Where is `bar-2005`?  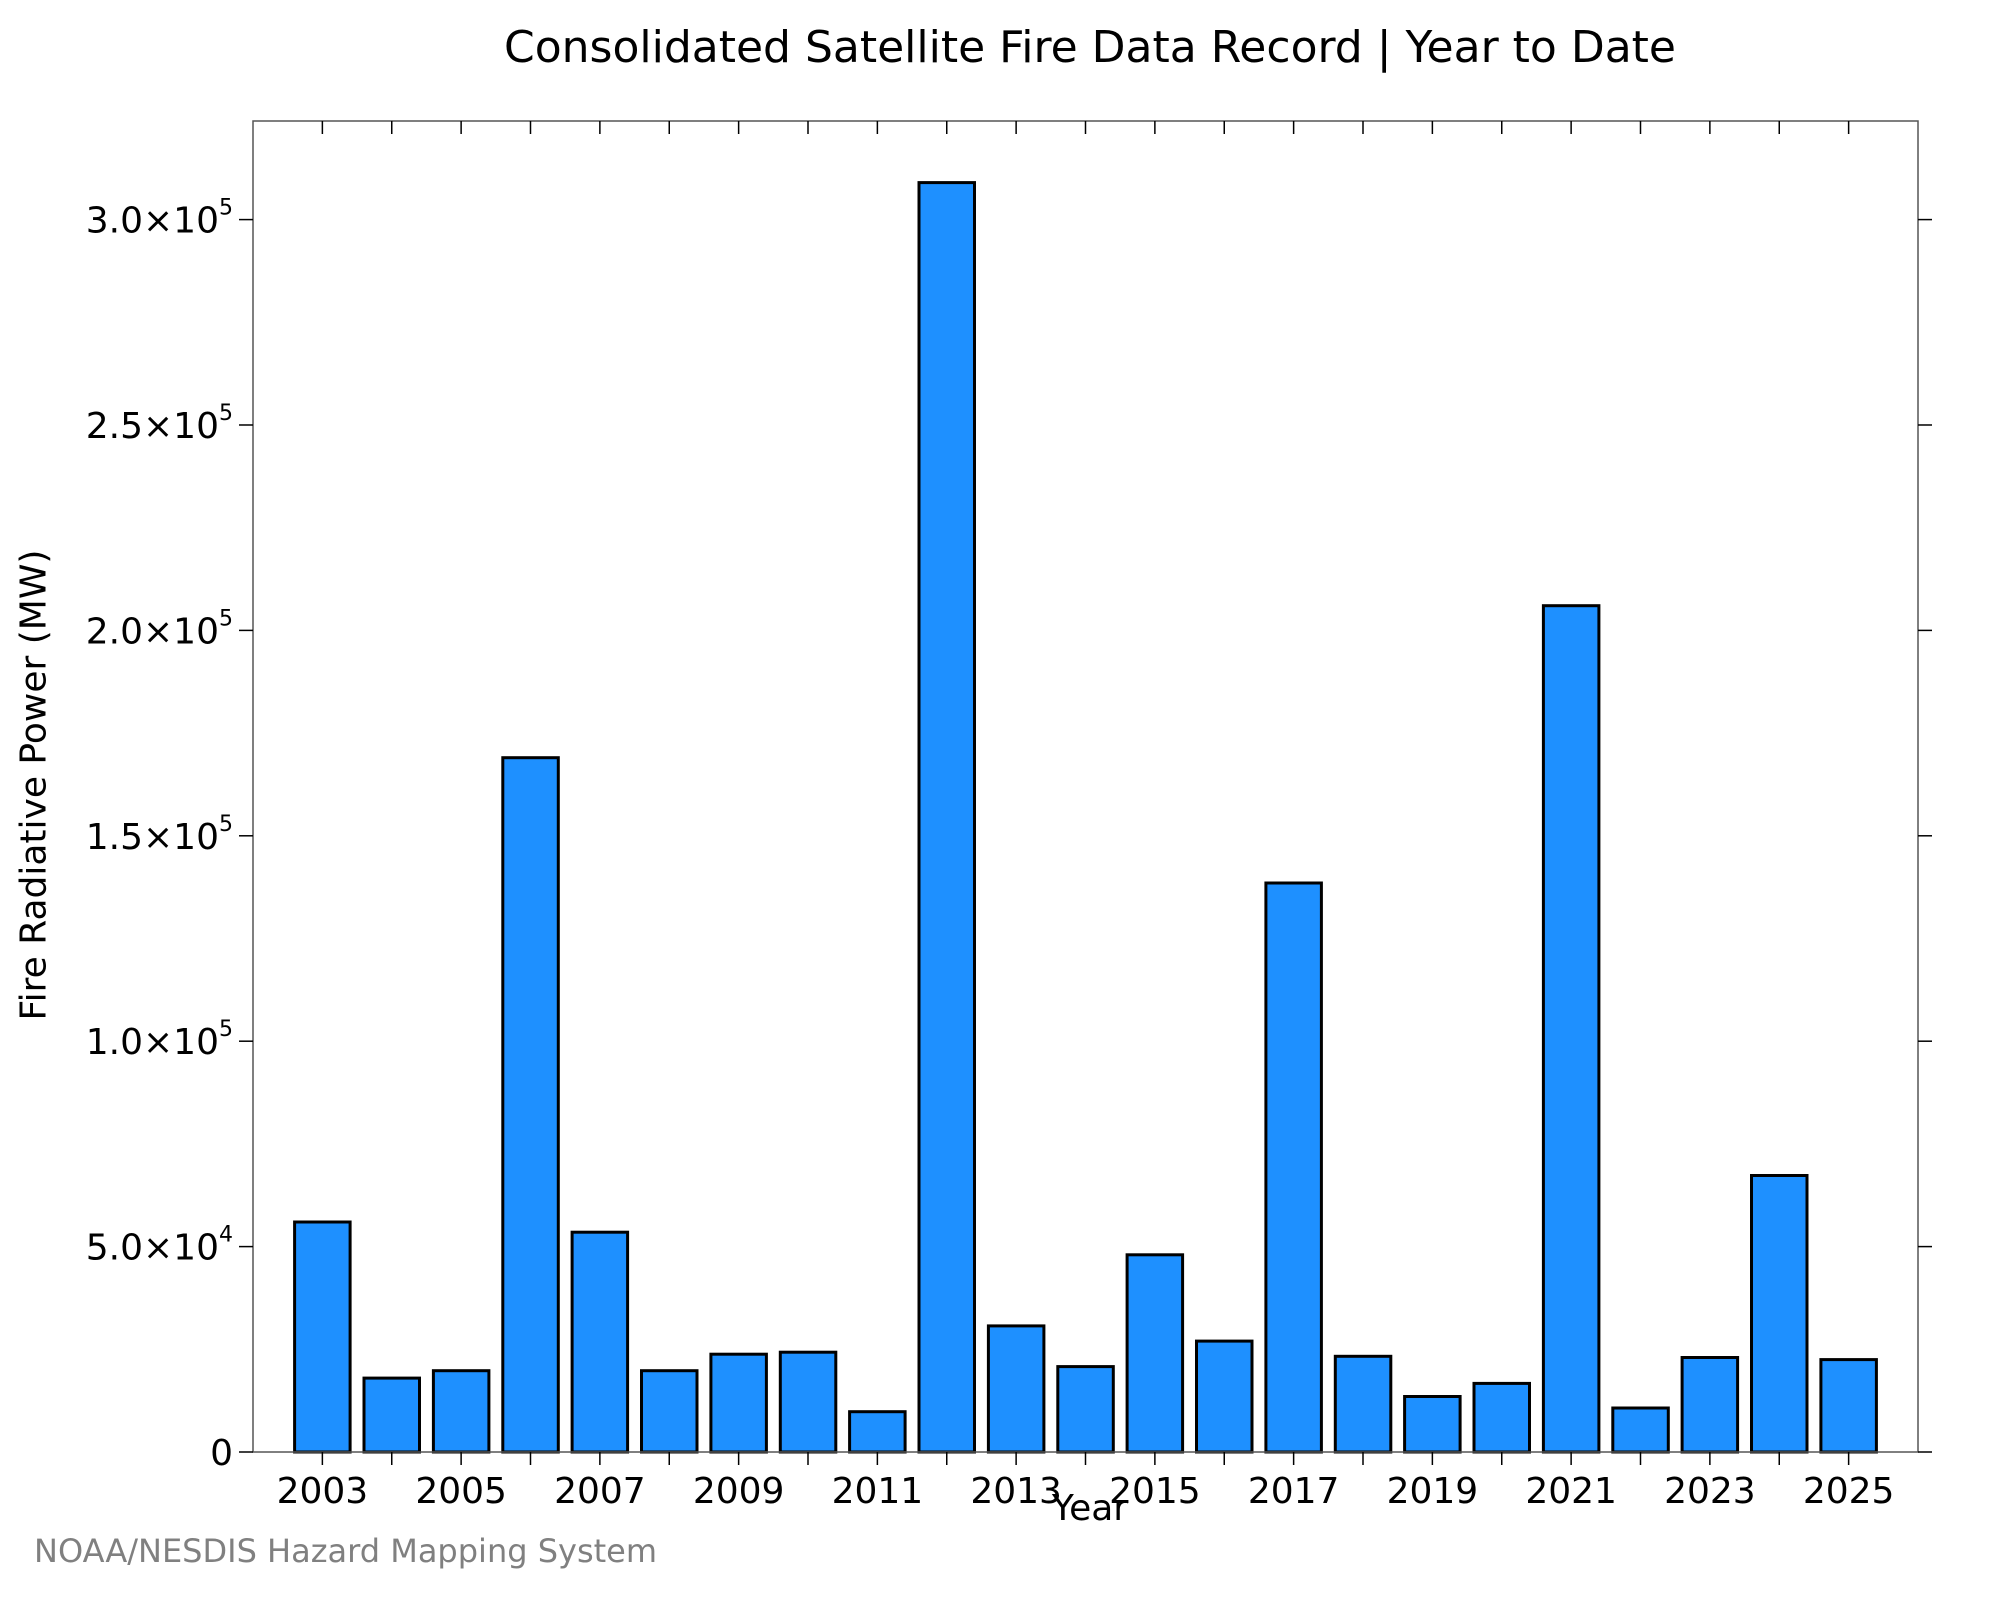
bar-2005 is located at coordinates (461, 1411).